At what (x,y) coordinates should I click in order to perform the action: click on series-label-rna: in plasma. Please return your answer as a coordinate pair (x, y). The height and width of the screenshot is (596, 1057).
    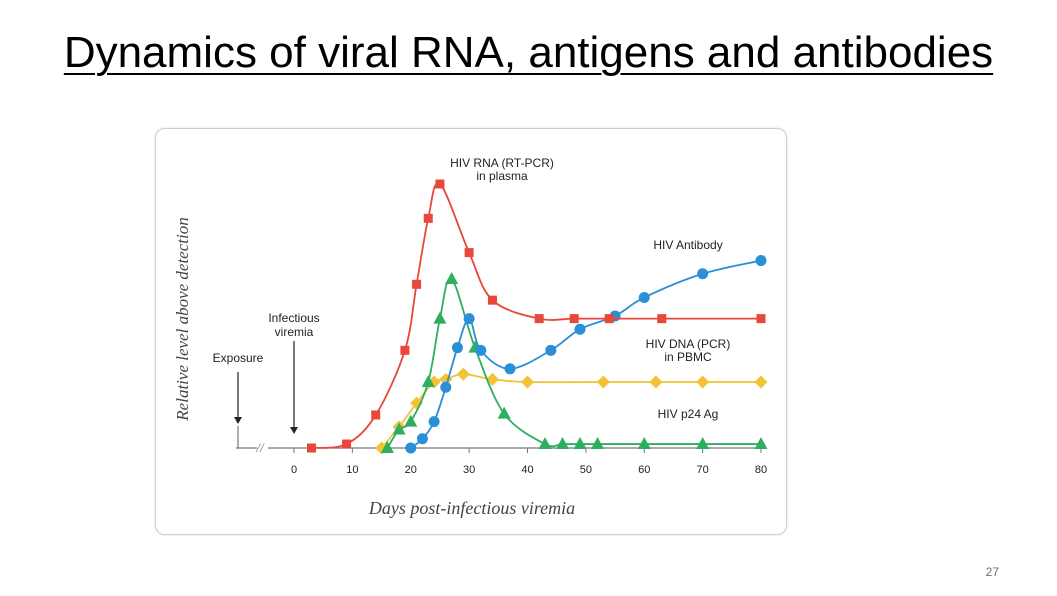
    Looking at the image, I should click on (502, 176).